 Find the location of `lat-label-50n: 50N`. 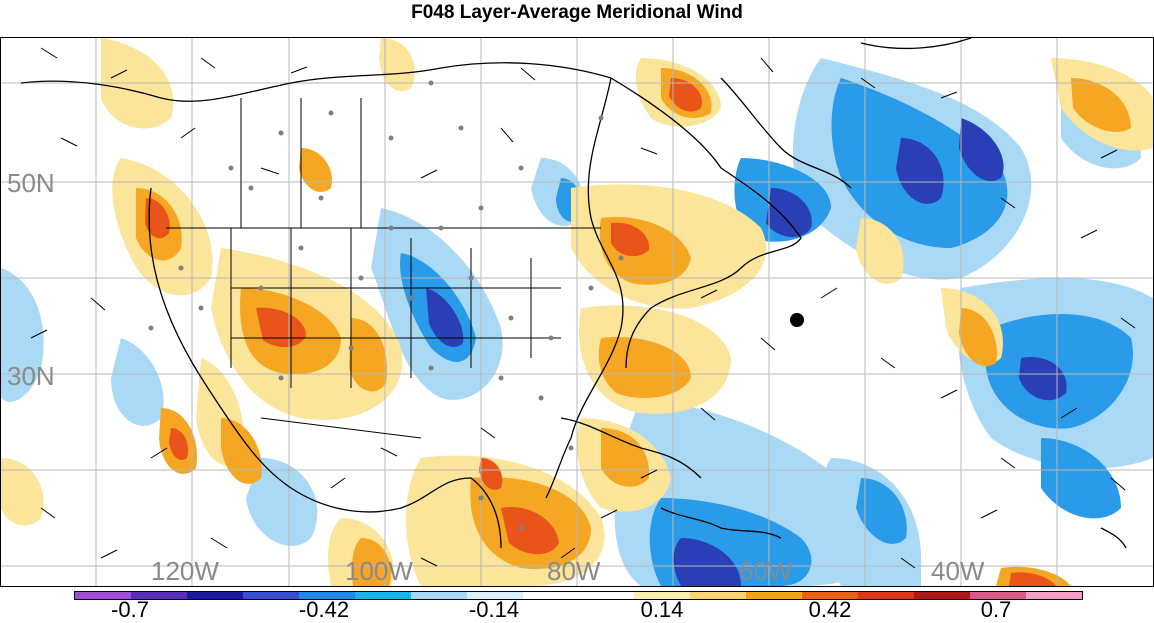

lat-label-50n: 50N is located at coordinates (31, 183).